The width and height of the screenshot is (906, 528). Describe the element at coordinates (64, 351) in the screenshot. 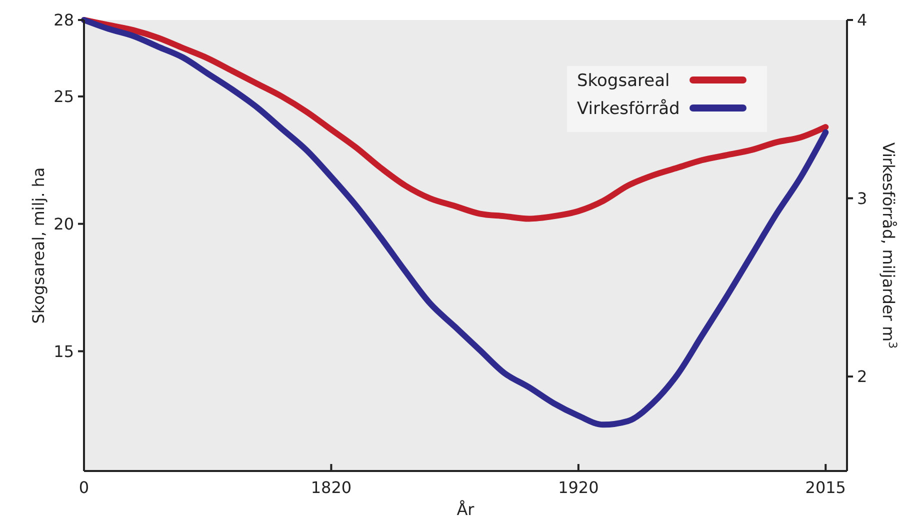

I see `y-tick-label: 15` at that location.